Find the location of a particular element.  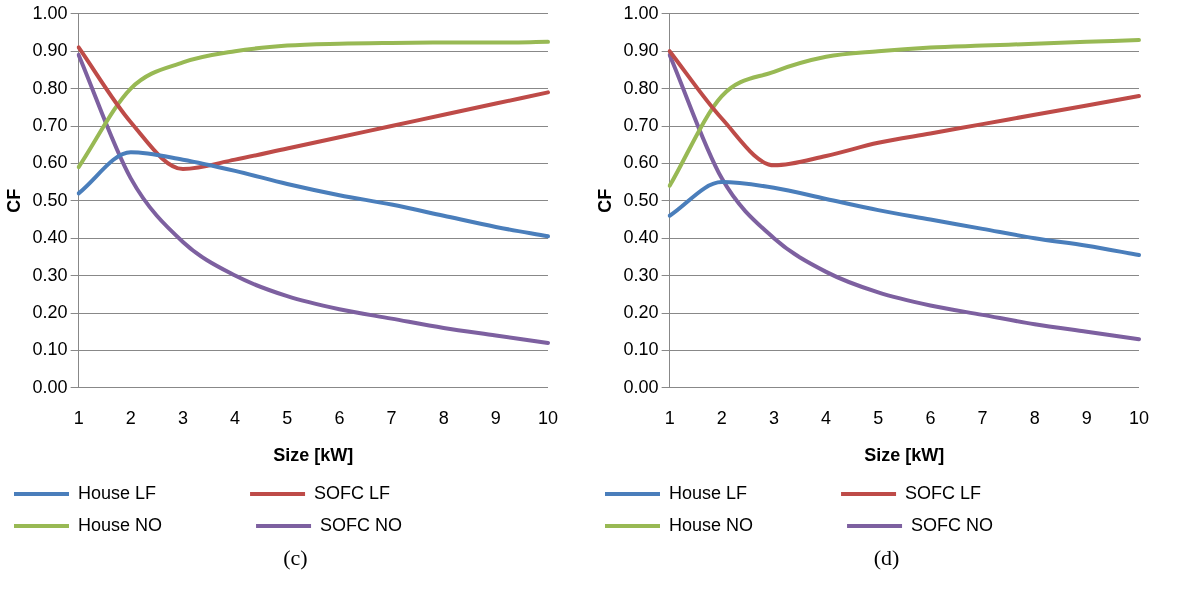

text: (c) is located at coordinates (295, 558).